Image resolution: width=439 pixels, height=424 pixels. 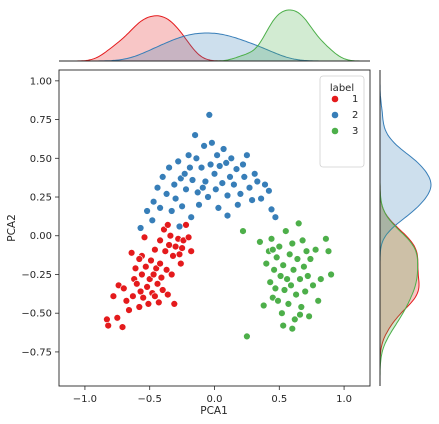 What do you see at coordinates (36, 314) in the screenshot?
I see `y-tick-label: −0.50` at bounding box center [36, 314].